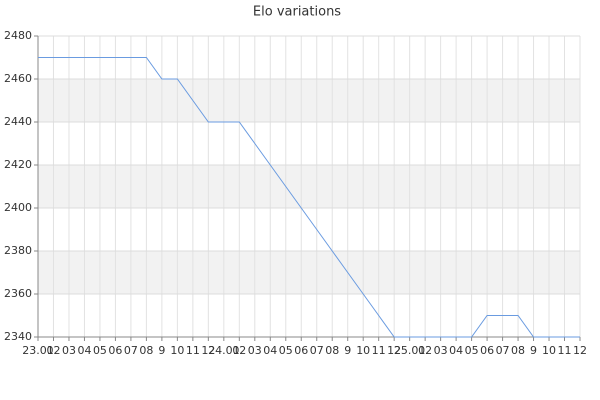  What do you see at coordinates (18, 250) in the screenshot?
I see `y-tick-label: 2380` at bounding box center [18, 250].